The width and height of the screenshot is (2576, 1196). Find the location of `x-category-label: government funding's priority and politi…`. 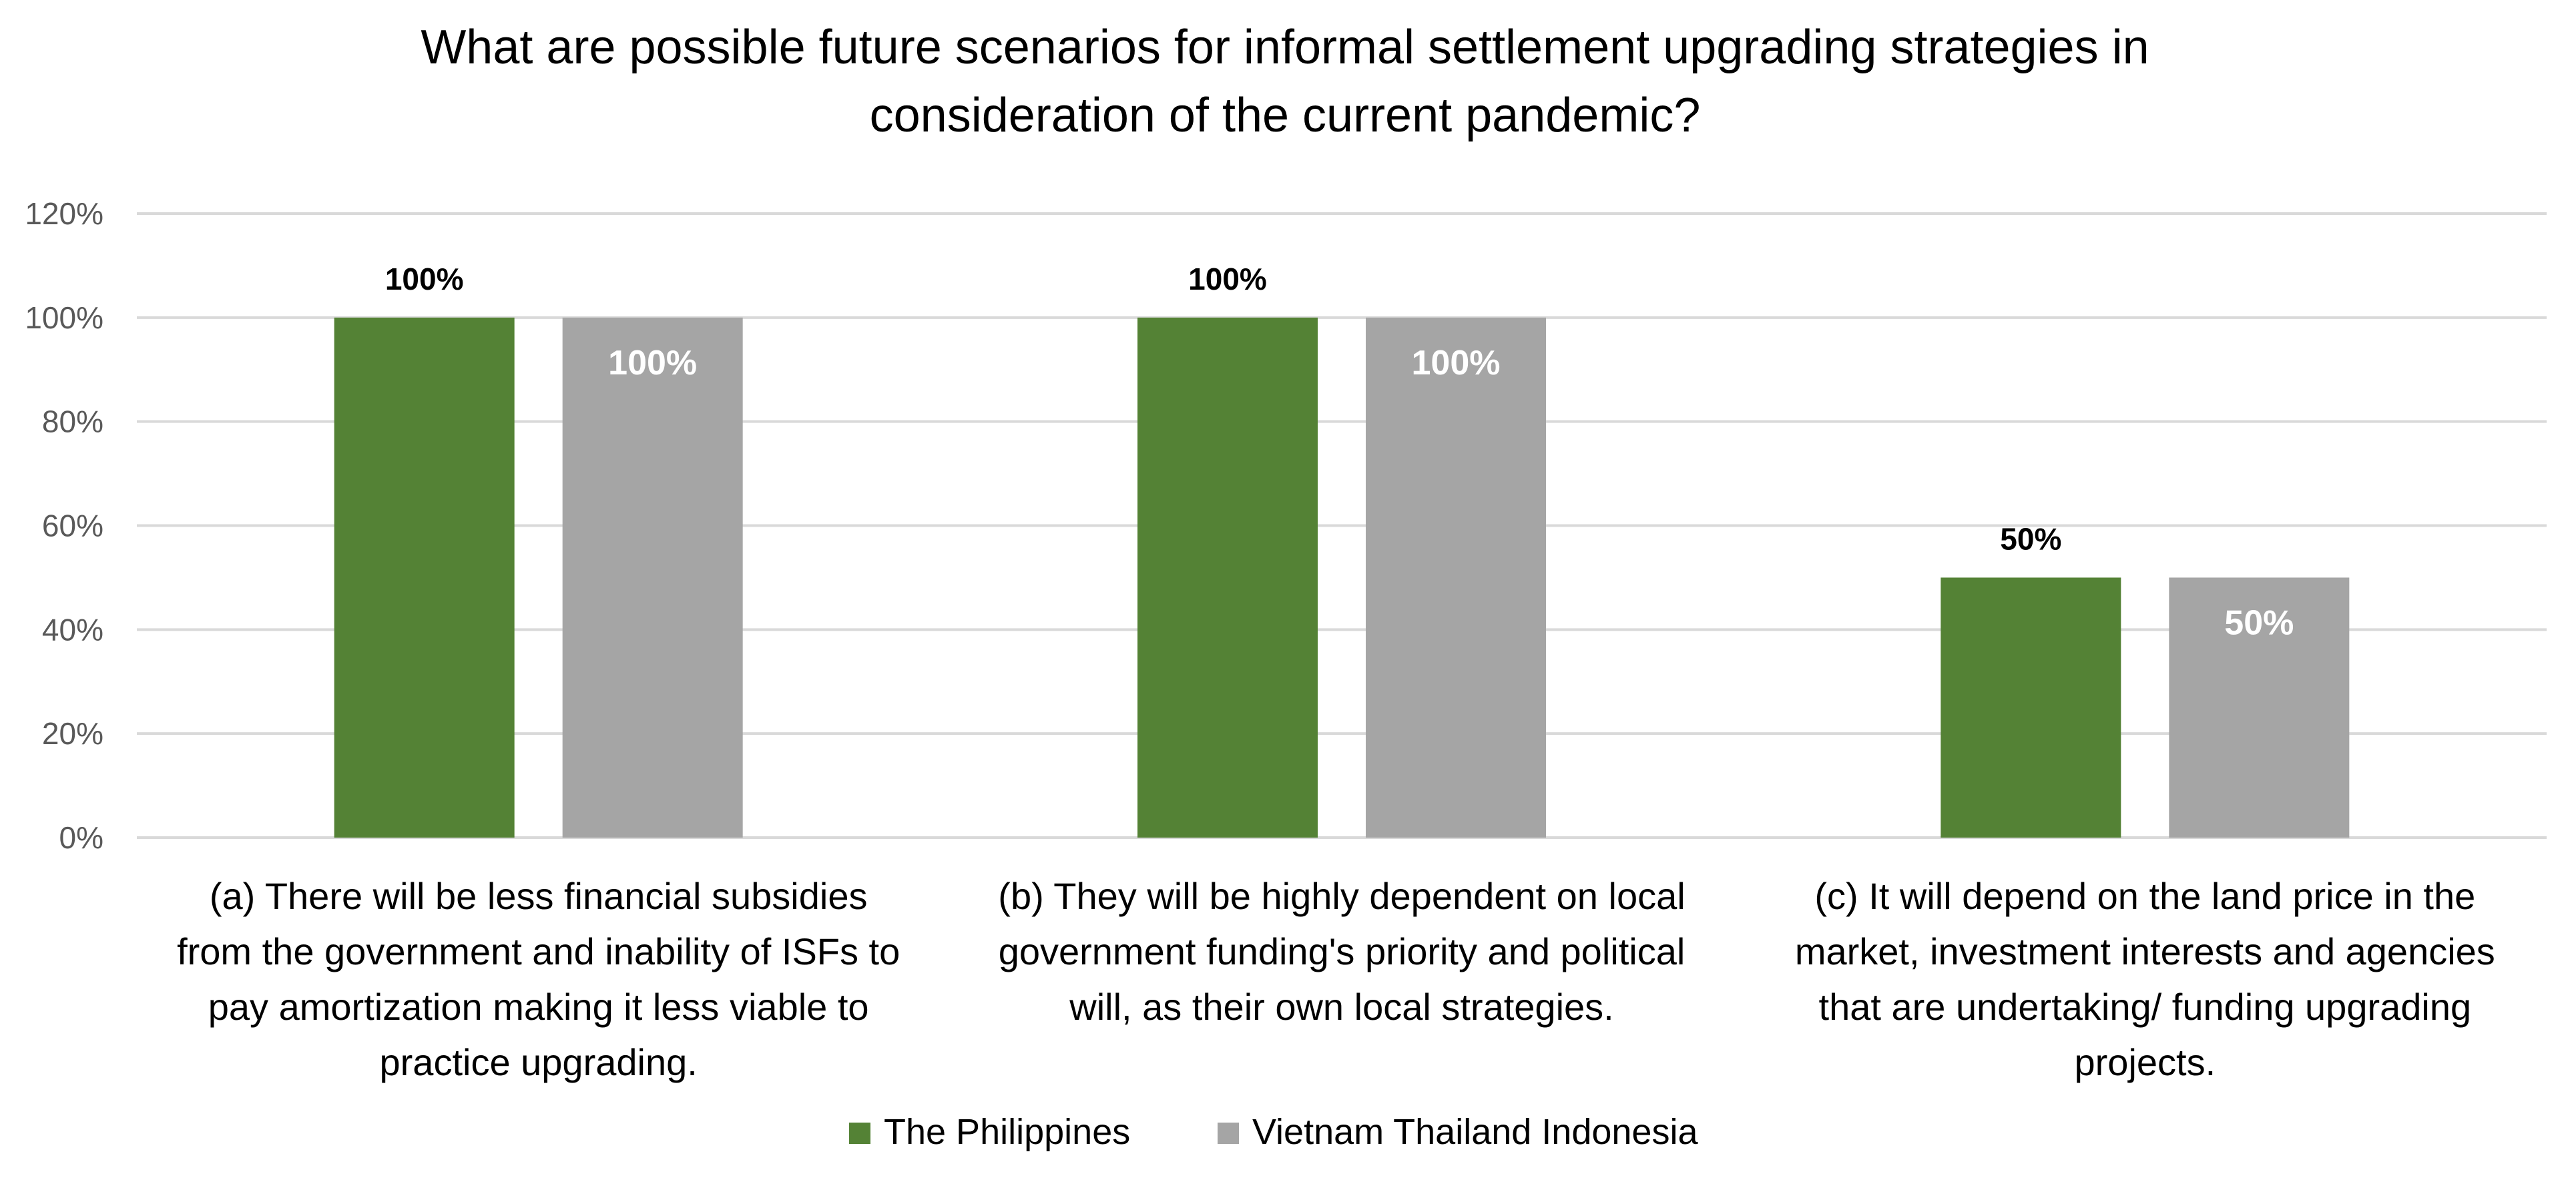

x-category-label: government funding's priority and politi… is located at coordinates (1342, 951).